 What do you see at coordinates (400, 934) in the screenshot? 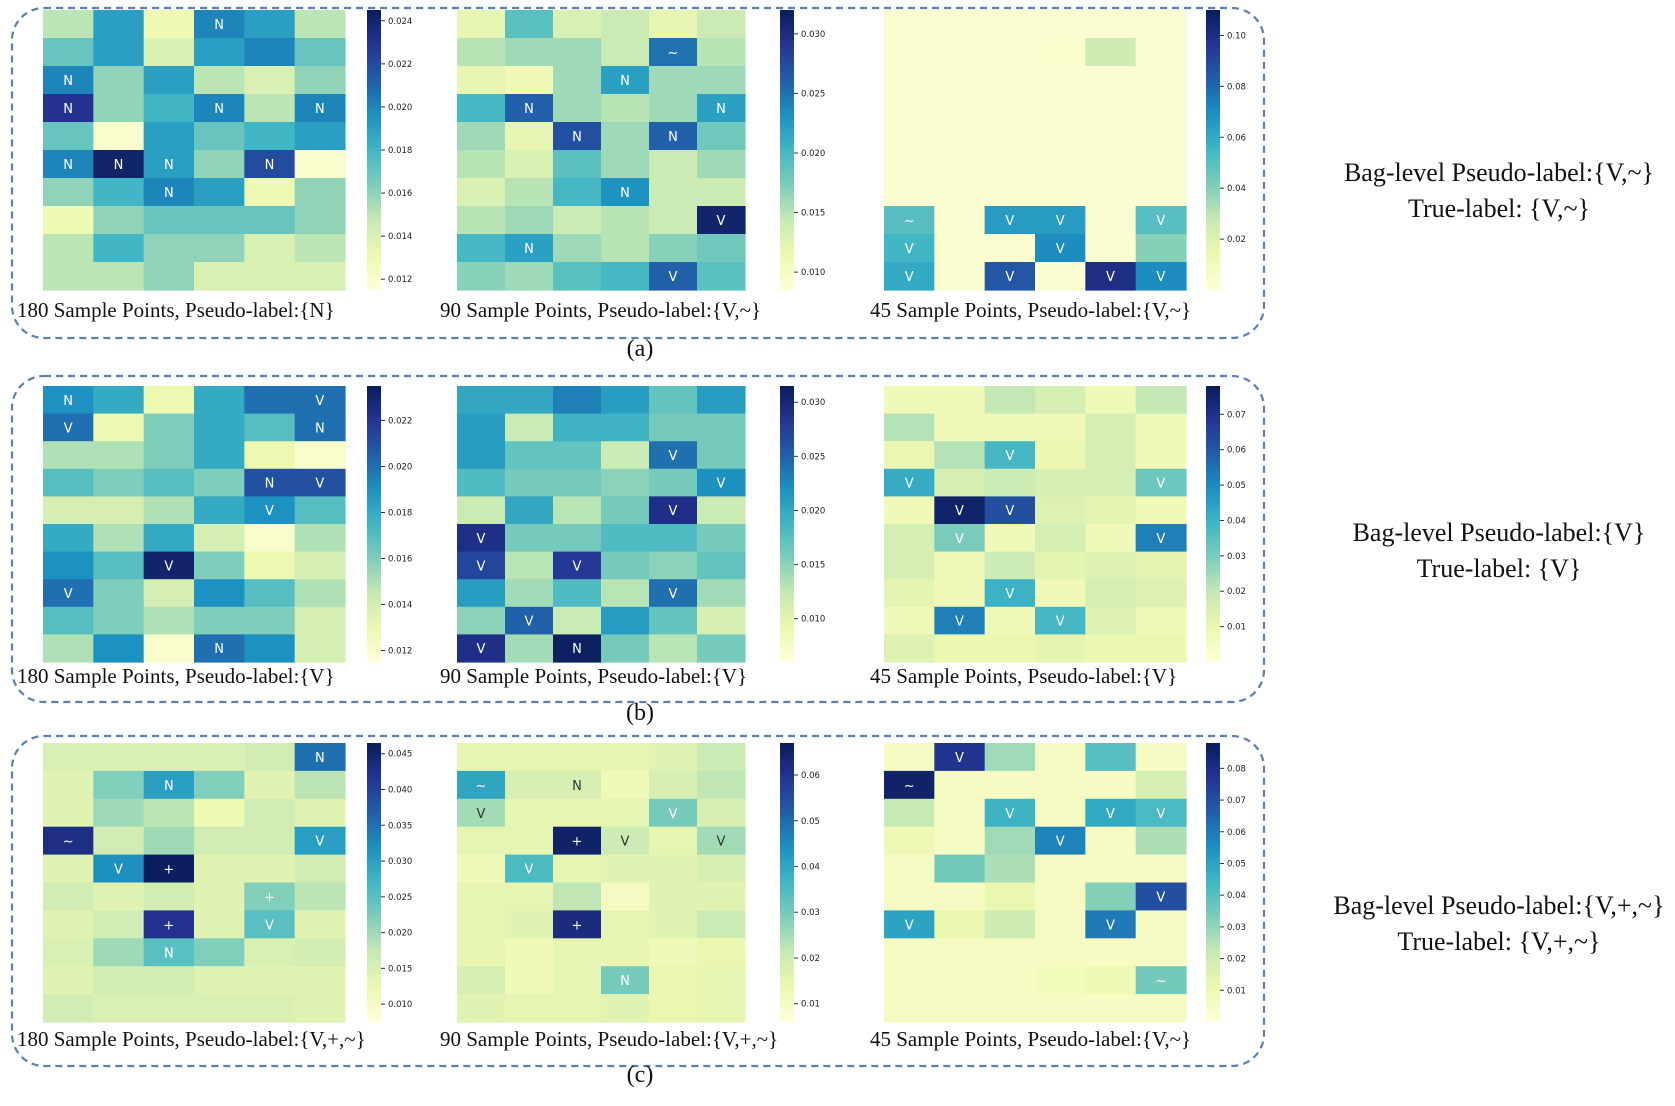
I see `colorbar-tick-label: 0.020` at bounding box center [400, 934].